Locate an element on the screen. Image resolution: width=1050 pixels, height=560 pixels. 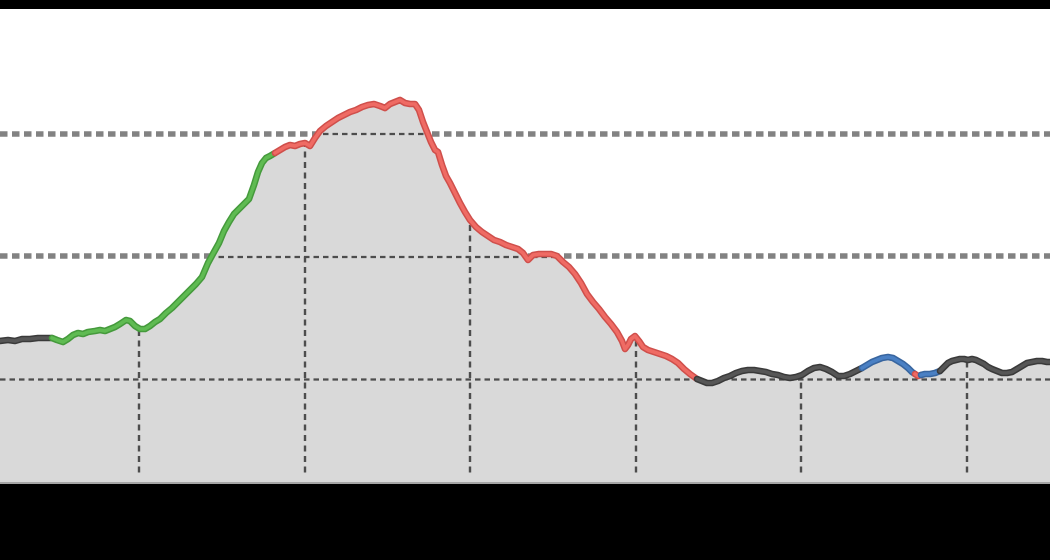
bottom-letterbox-bar is located at coordinates (525, 522).